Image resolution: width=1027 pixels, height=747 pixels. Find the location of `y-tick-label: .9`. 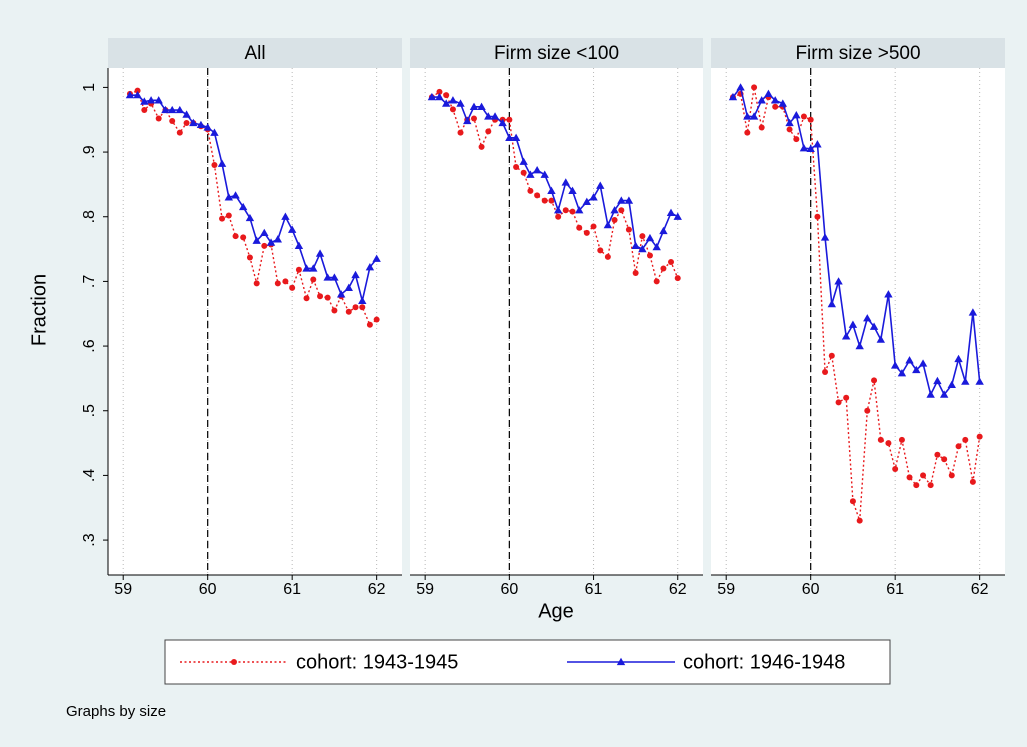

y-tick-label: .9 is located at coordinates (89, 151).